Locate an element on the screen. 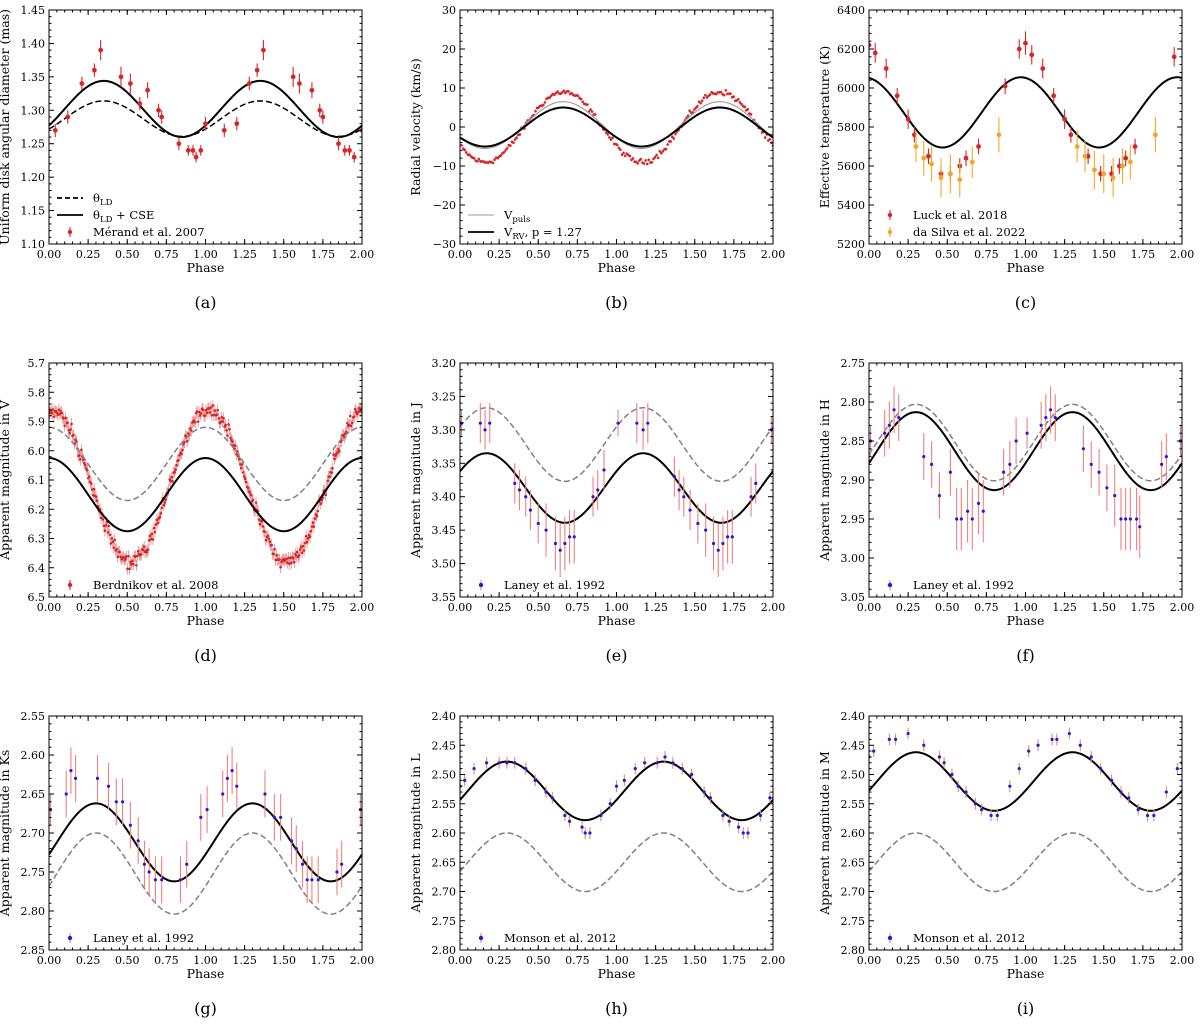 The height and width of the screenshot is (1030, 1200). y-tick-label: −20 is located at coordinates (444, 205).